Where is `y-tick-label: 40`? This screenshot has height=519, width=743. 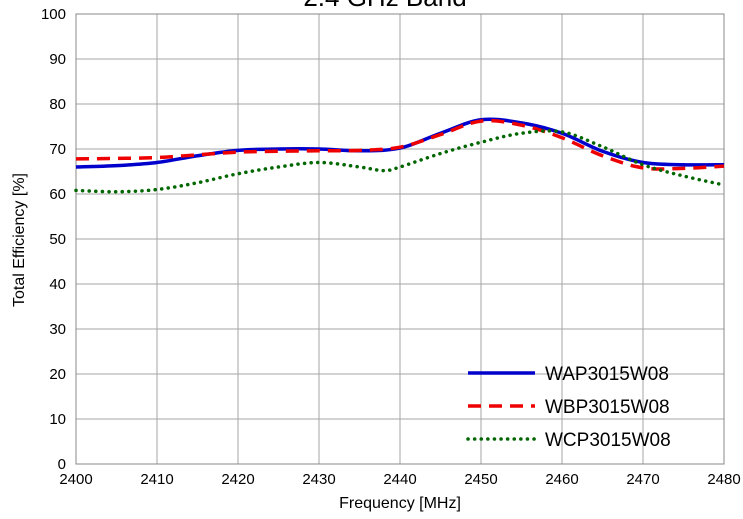 y-tick-label: 40 is located at coordinates (57, 284).